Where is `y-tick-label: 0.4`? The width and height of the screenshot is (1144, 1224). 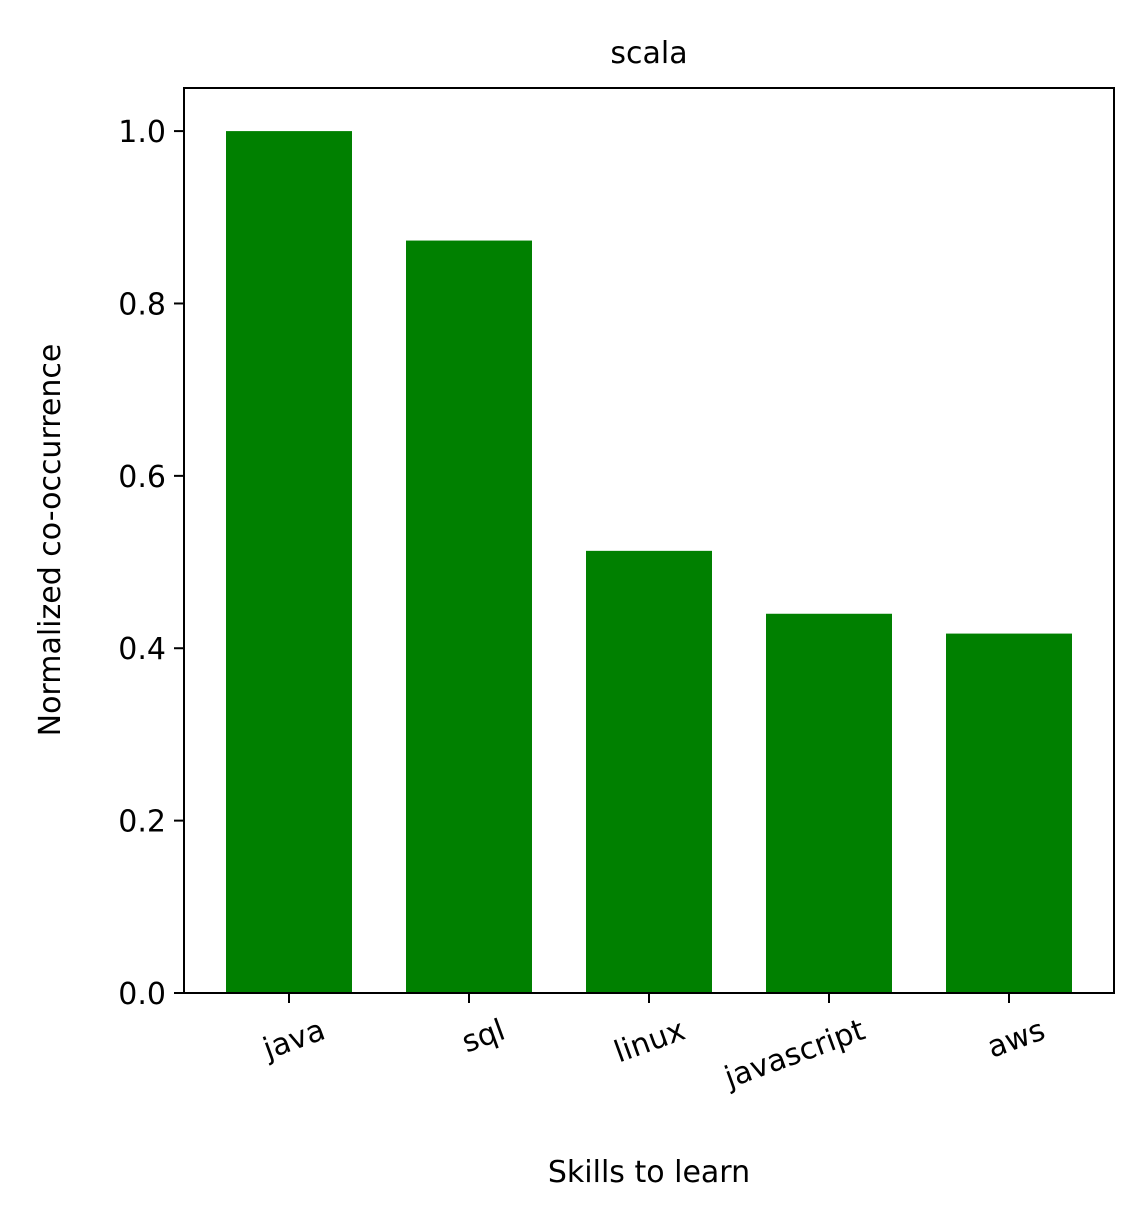 y-tick-label: 0.4 is located at coordinates (142, 649).